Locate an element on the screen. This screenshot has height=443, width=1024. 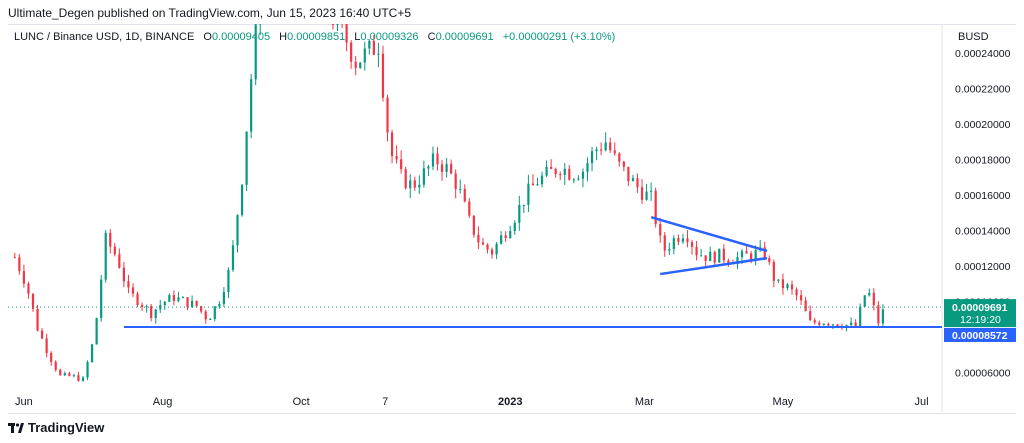
symbol-label: LUNC / Binance USD, 1D, BINANCE is located at coordinates (104, 37).